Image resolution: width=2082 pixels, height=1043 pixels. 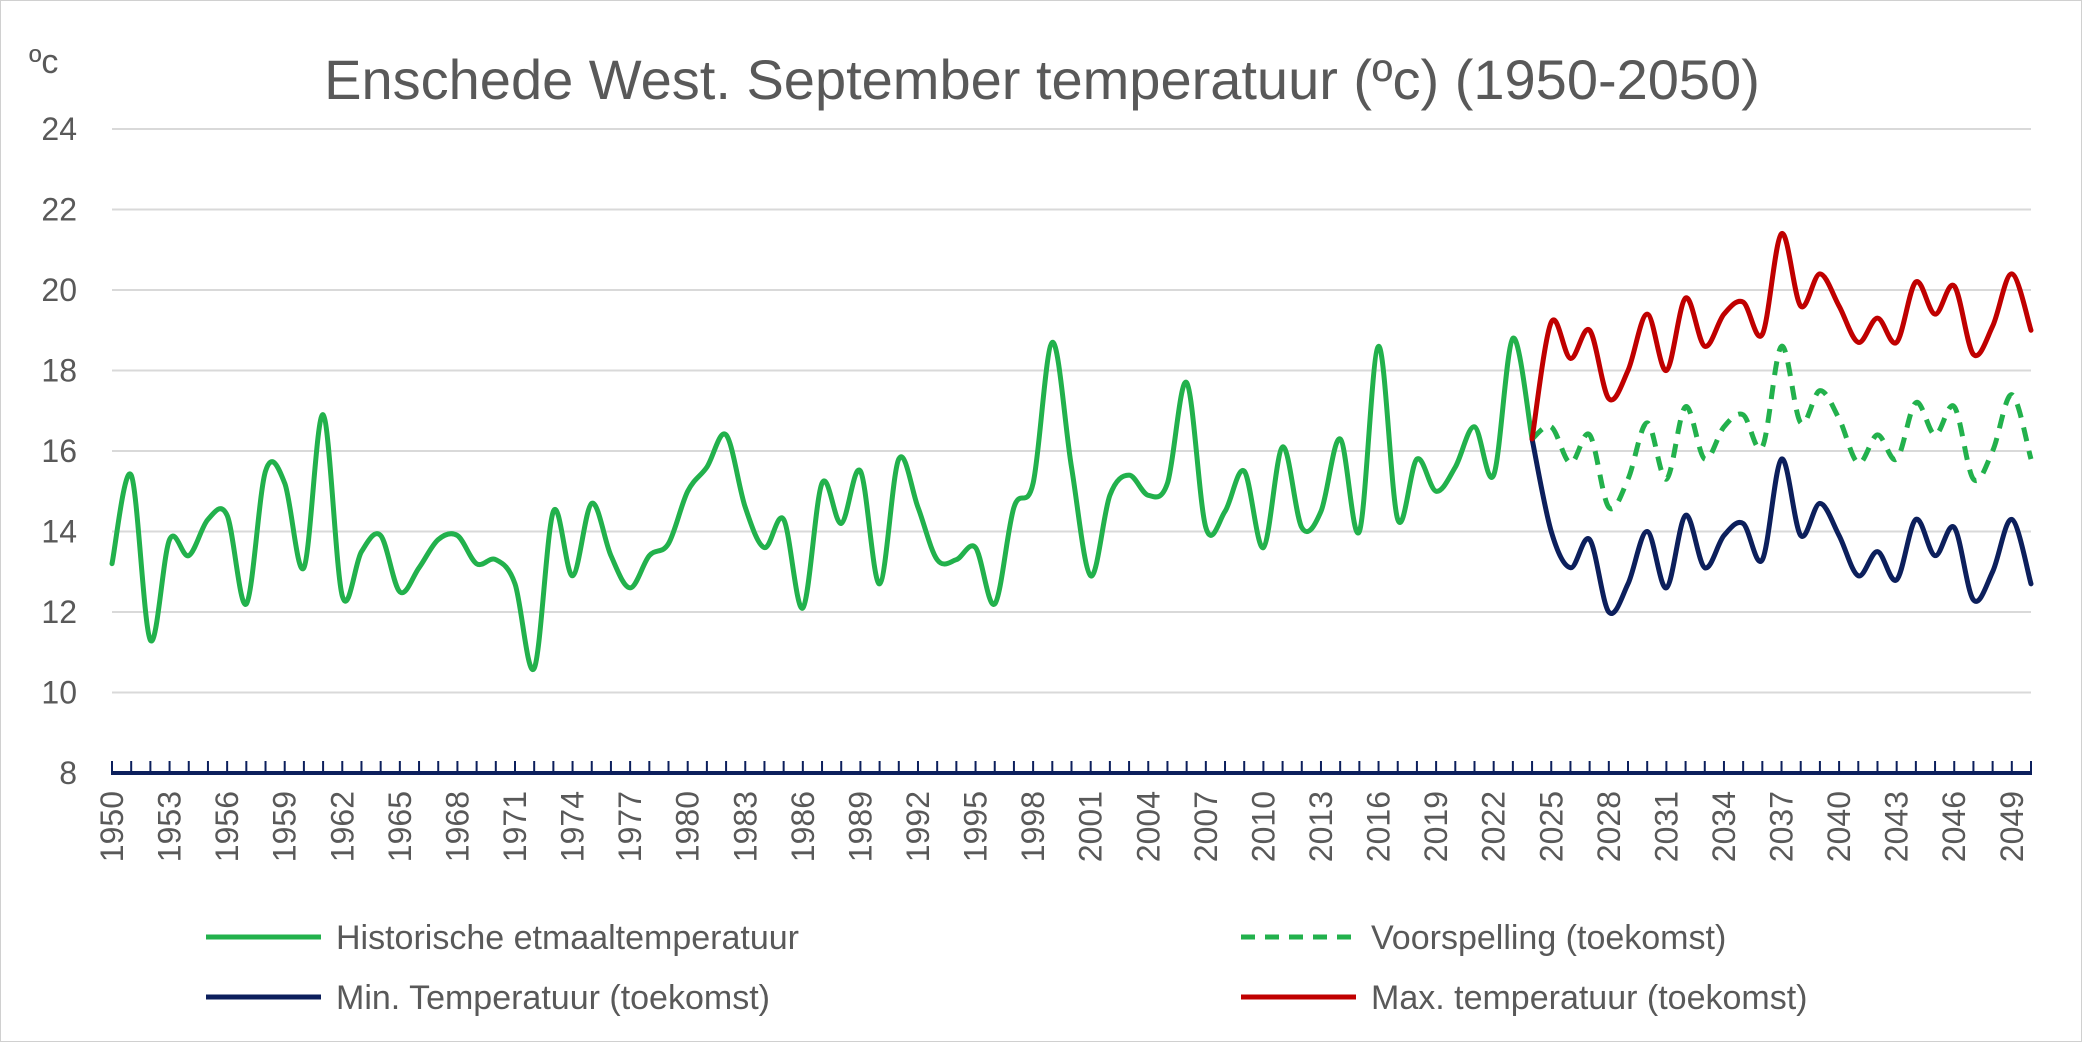 I want to click on series-line-min, so click(x=1781, y=526).